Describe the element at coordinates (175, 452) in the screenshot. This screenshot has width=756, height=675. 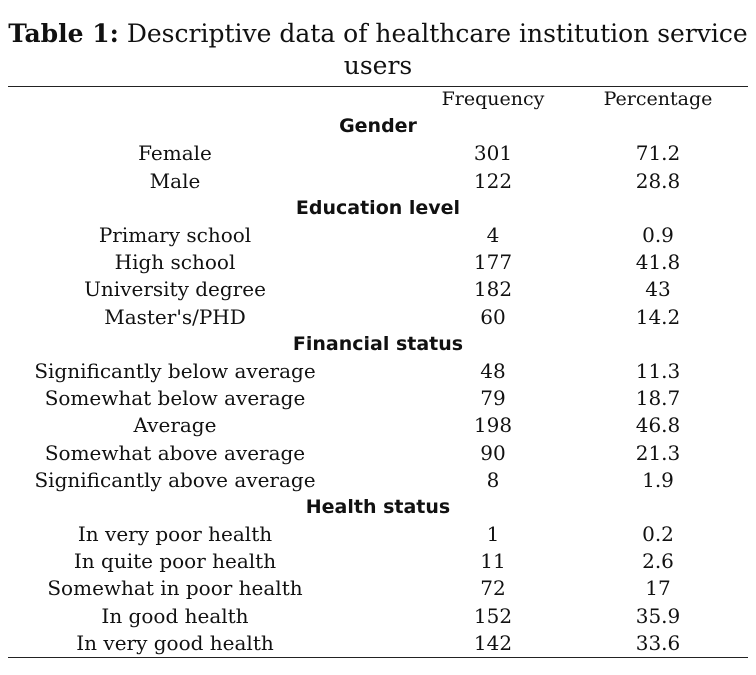
I see `row-label: Somewhat above average` at that location.